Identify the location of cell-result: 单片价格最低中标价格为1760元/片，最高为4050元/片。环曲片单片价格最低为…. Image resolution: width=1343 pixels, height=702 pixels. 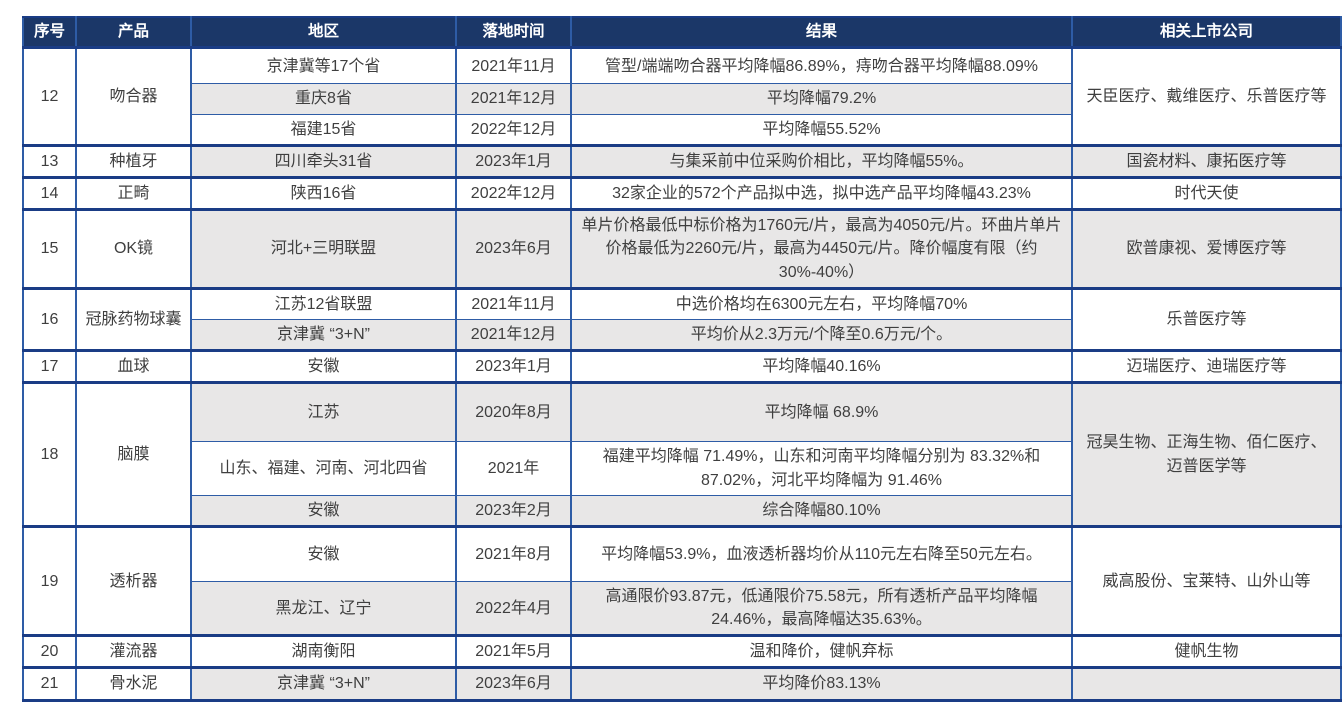
(821, 248).